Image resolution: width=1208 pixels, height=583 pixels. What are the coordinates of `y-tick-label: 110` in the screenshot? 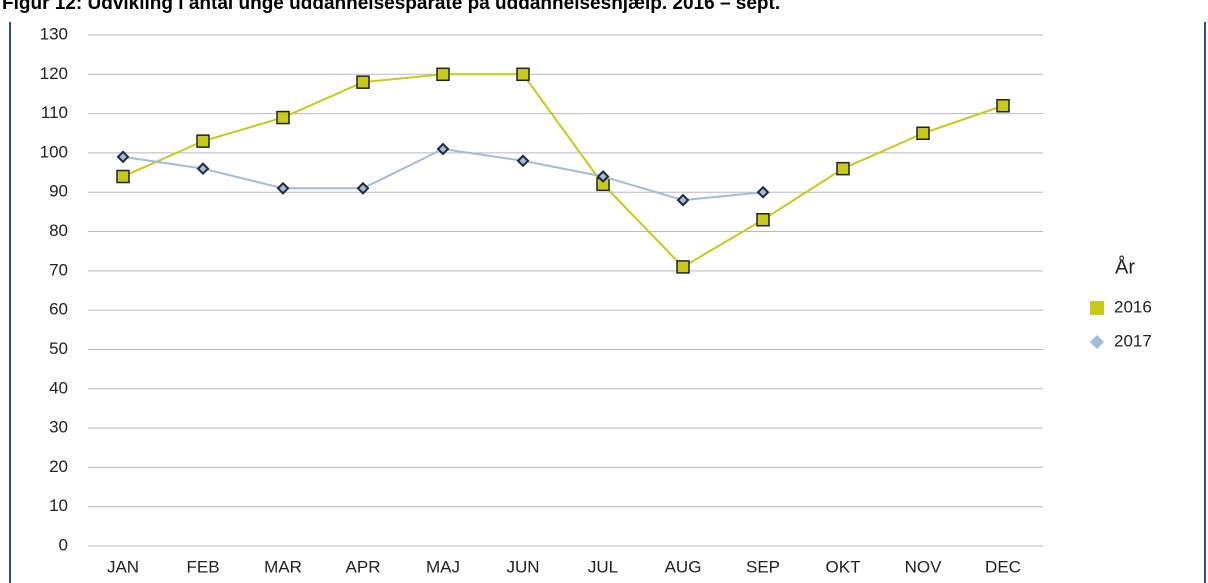 It's located at (54, 112).